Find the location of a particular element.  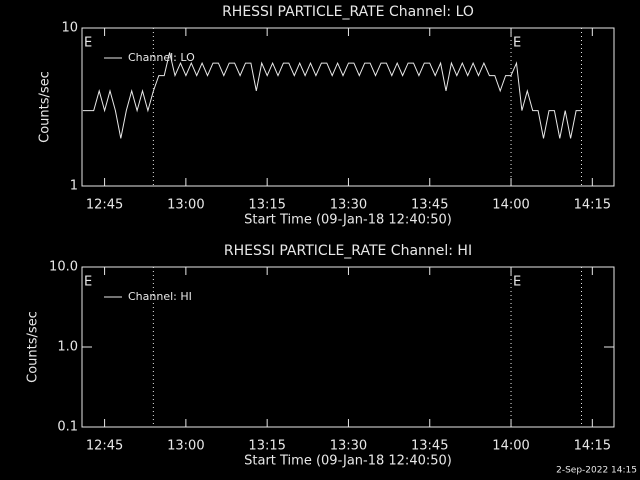

y-tick-label: 1.0 is located at coordinates (67, 347).